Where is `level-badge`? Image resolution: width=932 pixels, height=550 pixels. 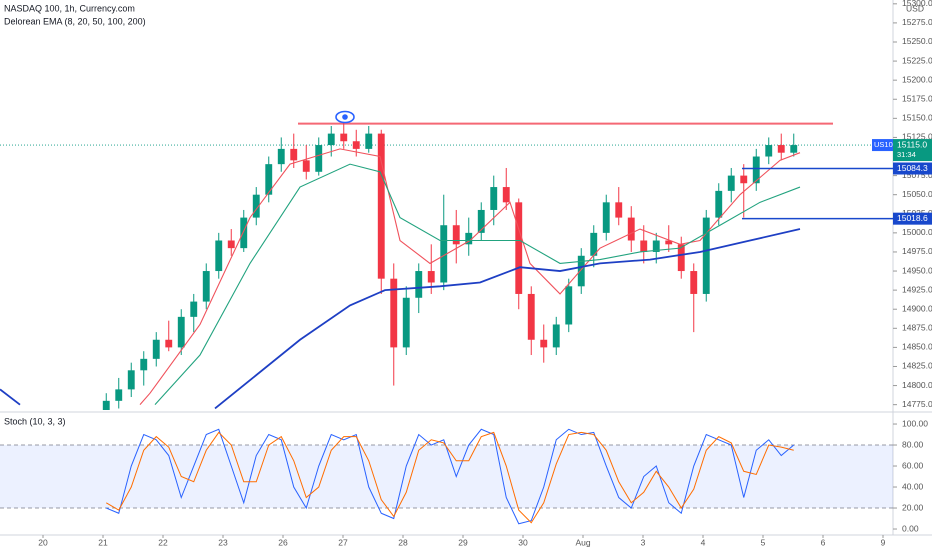 level-badge is located at coordinates (912, 218).